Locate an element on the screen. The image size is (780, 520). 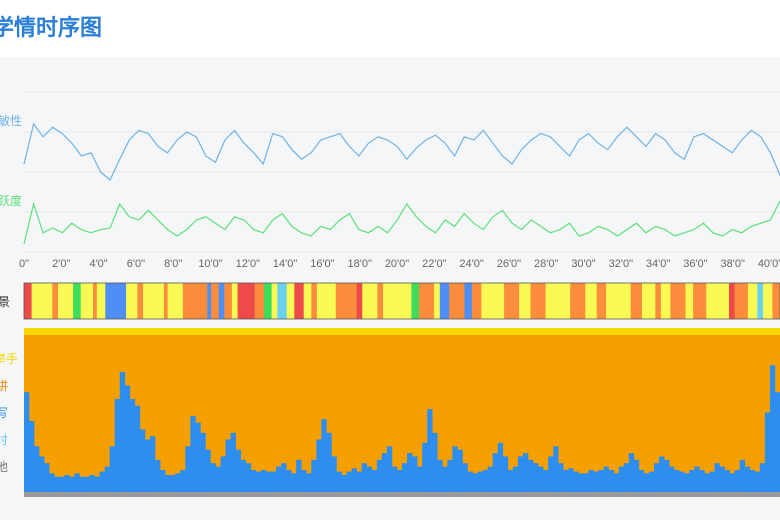
behavior-label-1: 讲 is located at coordinates (4, 385).